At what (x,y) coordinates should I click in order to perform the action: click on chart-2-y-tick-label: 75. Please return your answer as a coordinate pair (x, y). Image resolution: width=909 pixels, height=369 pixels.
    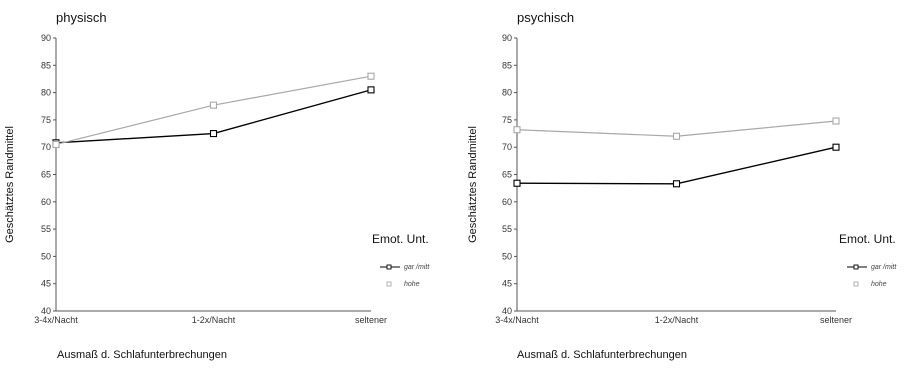
    Looking at the image, I should click on (507, 120).